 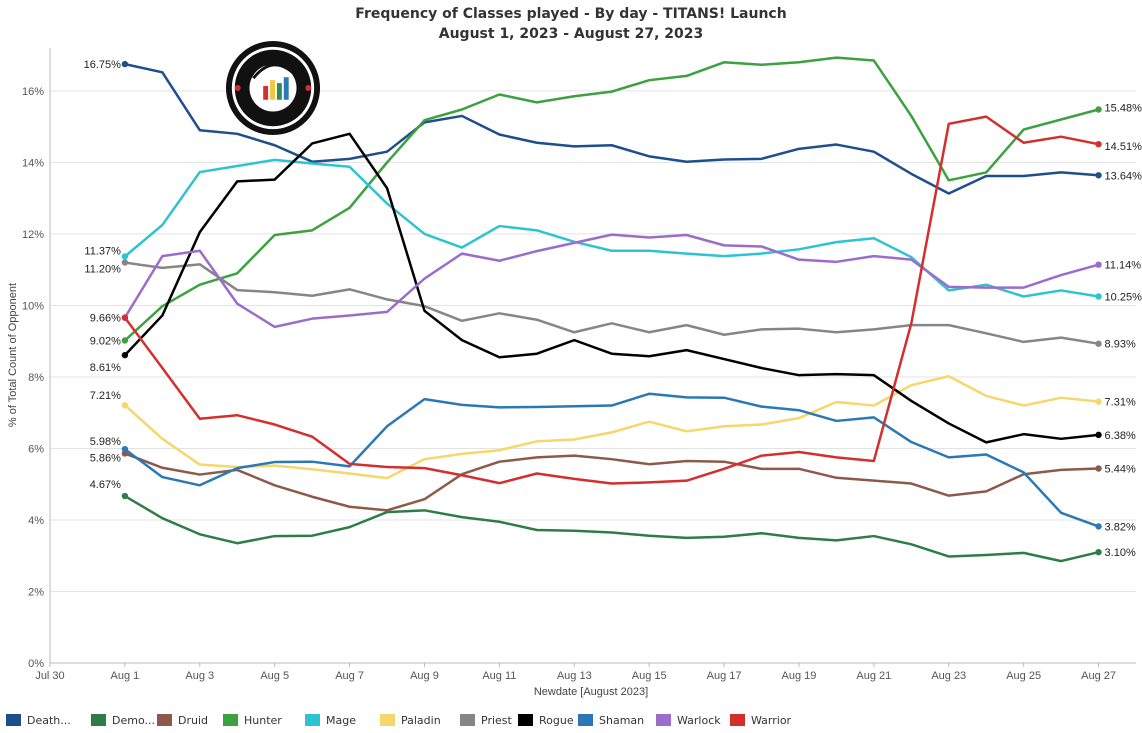 I want to click on x-tick-label: Aug 23, so click(x=948, y=676).